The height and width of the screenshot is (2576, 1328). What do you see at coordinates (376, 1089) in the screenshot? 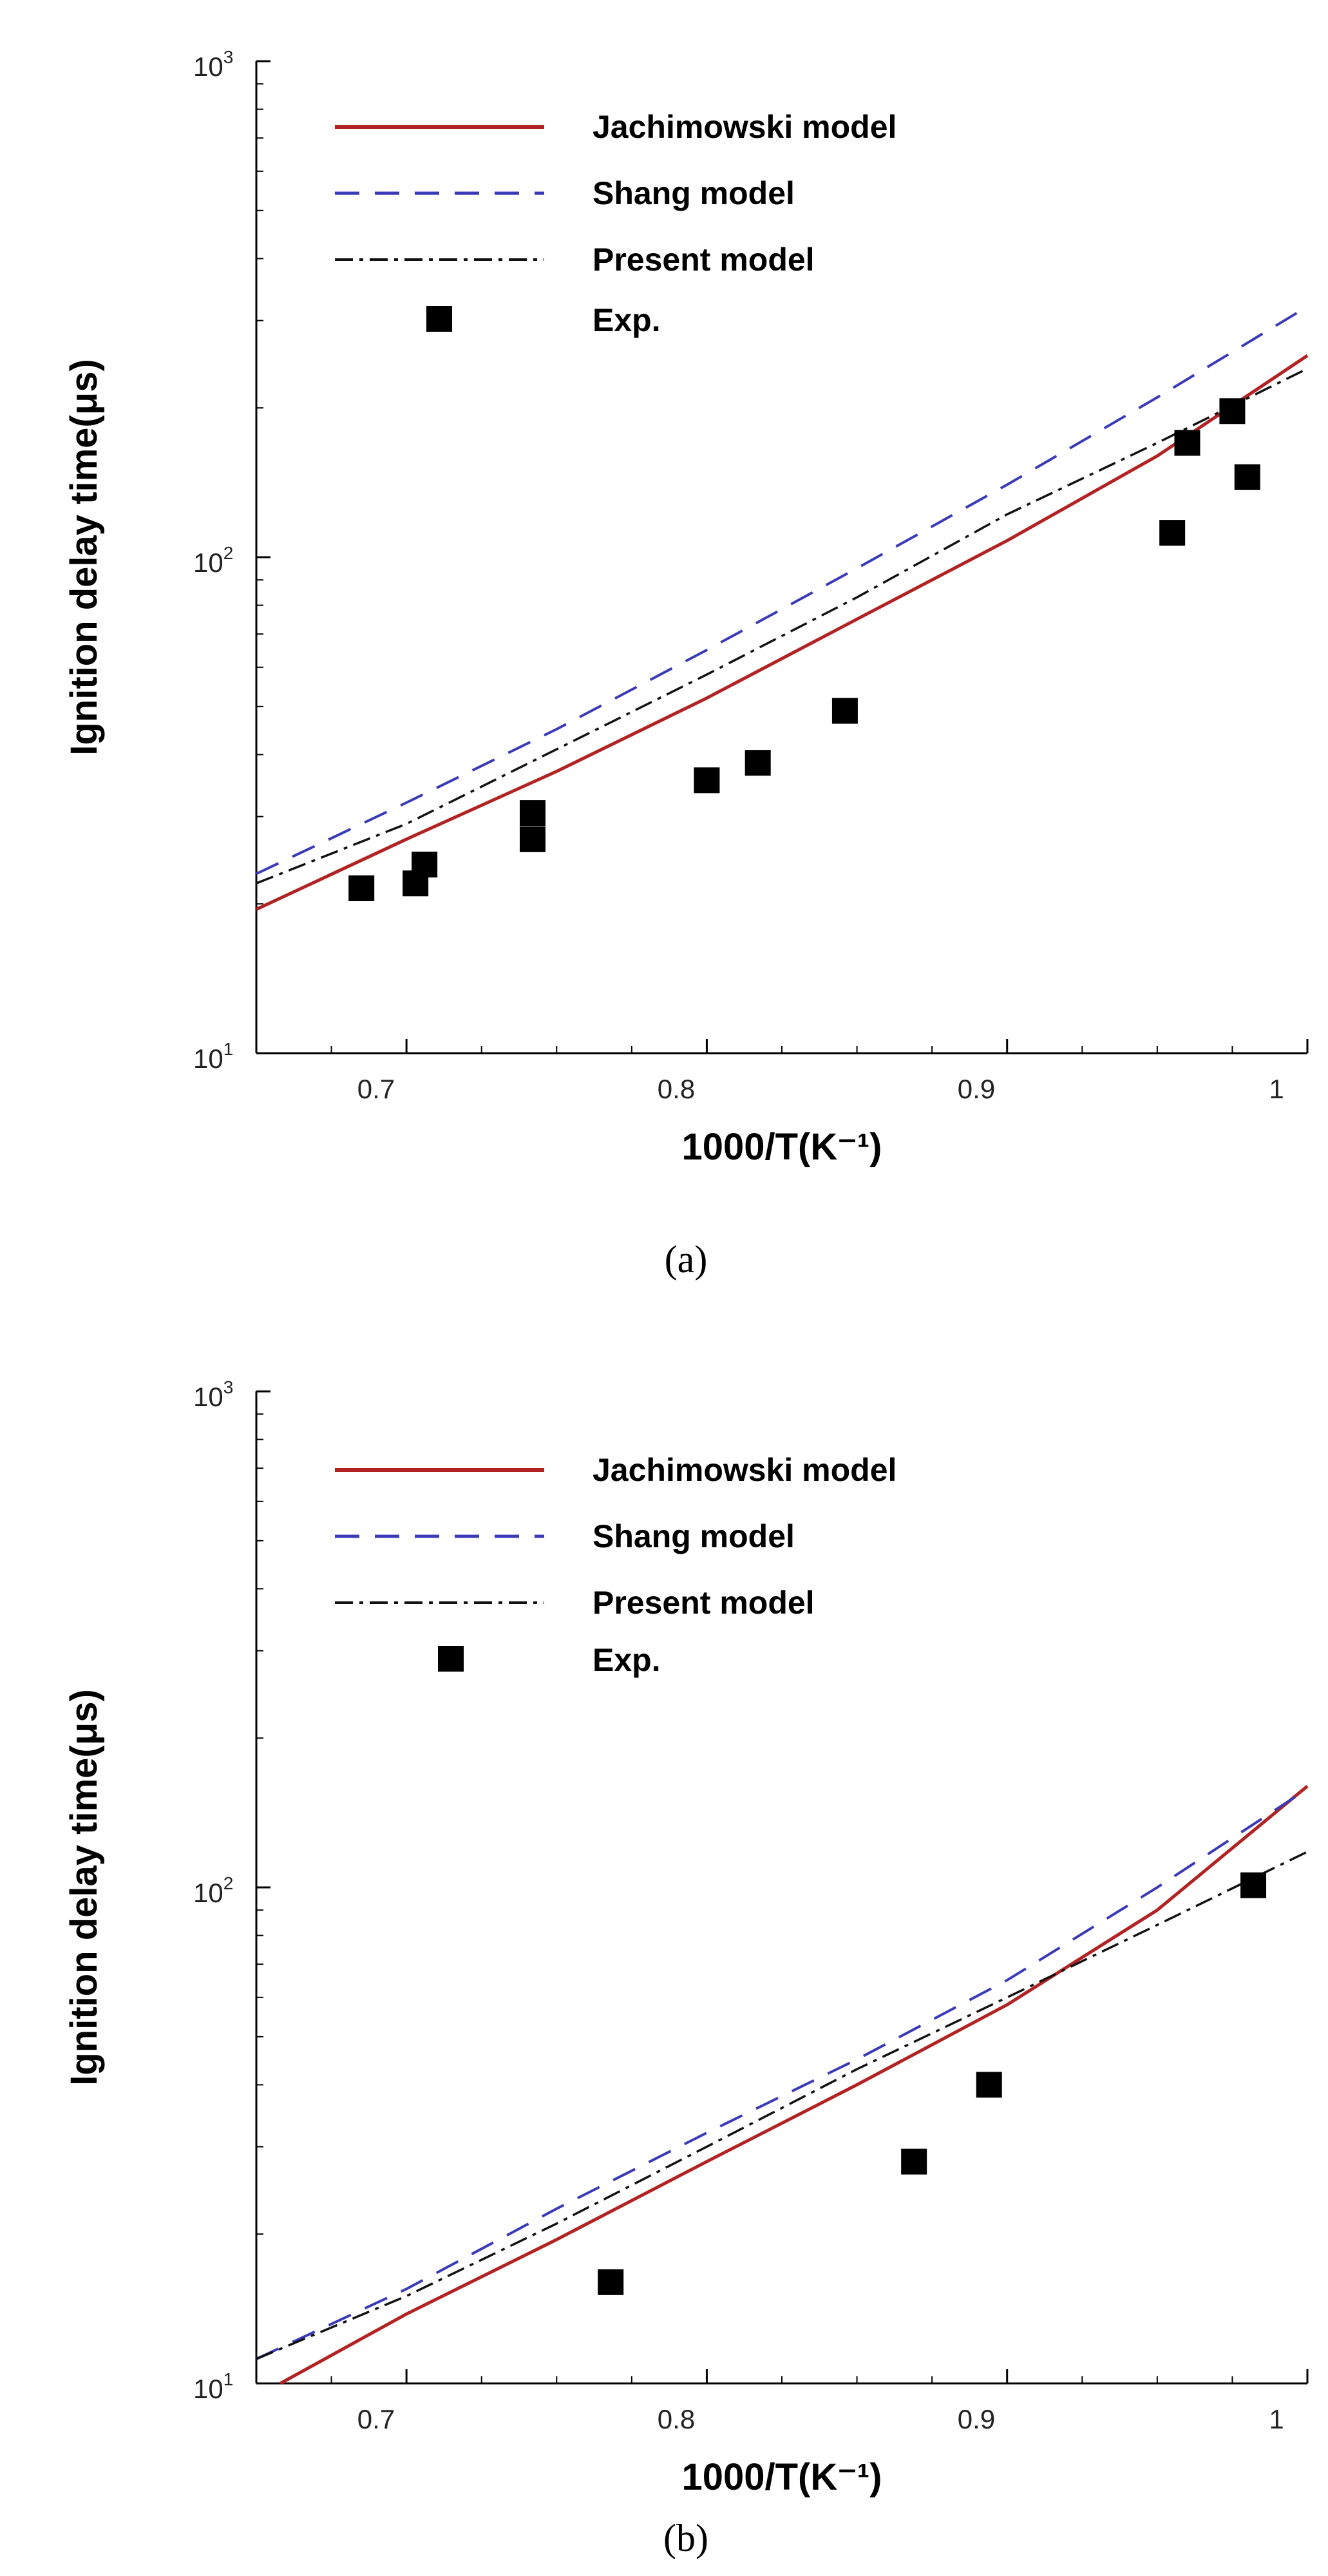
I see `panel-a-xtick-label-0: 0.7` at bounding box center [376, 1089].